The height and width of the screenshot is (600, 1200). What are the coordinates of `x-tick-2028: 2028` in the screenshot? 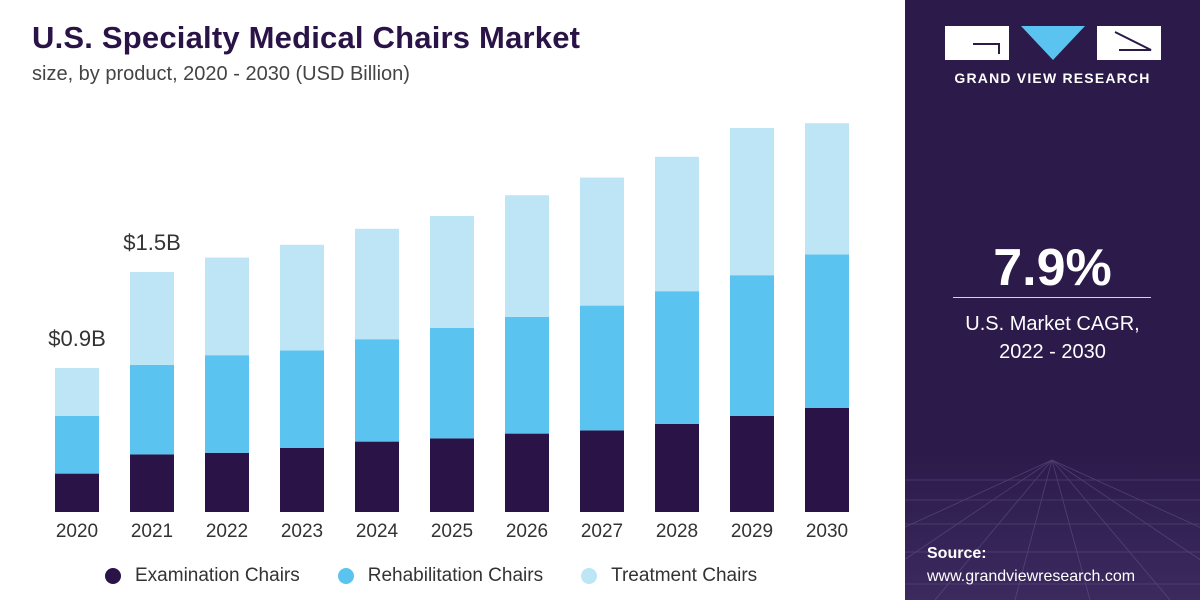 It's located at (677, 531).